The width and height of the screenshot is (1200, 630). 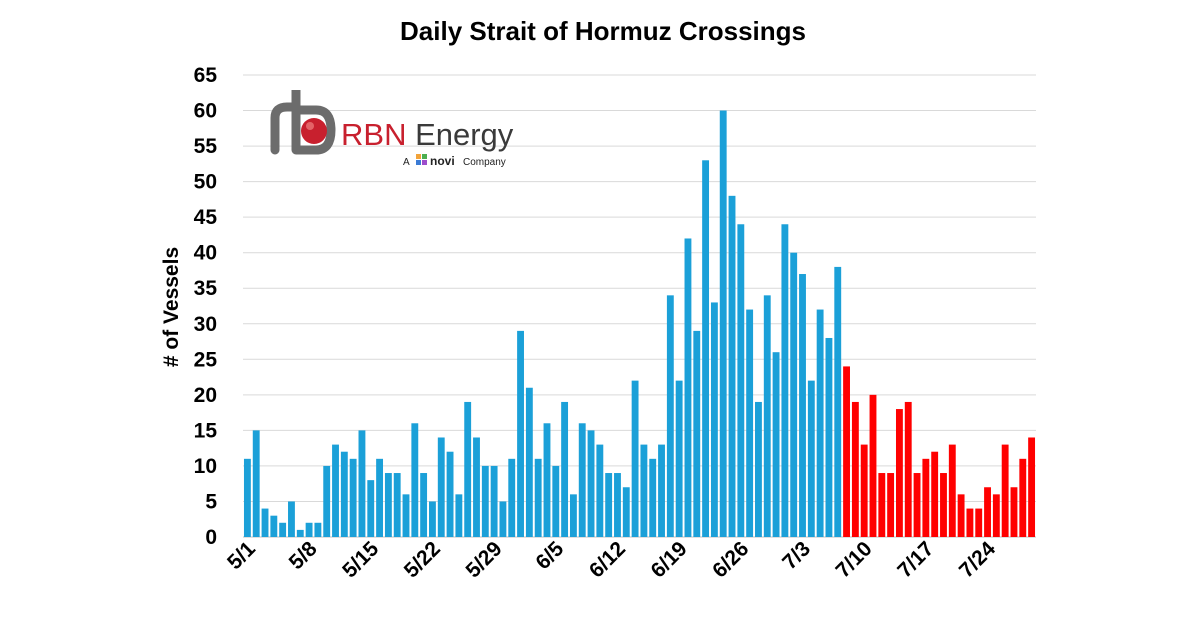 What do you see at coordinates (205, 111) in the screenshot?
I see `y-tick-label: 60` at bounding box center [205, 111].